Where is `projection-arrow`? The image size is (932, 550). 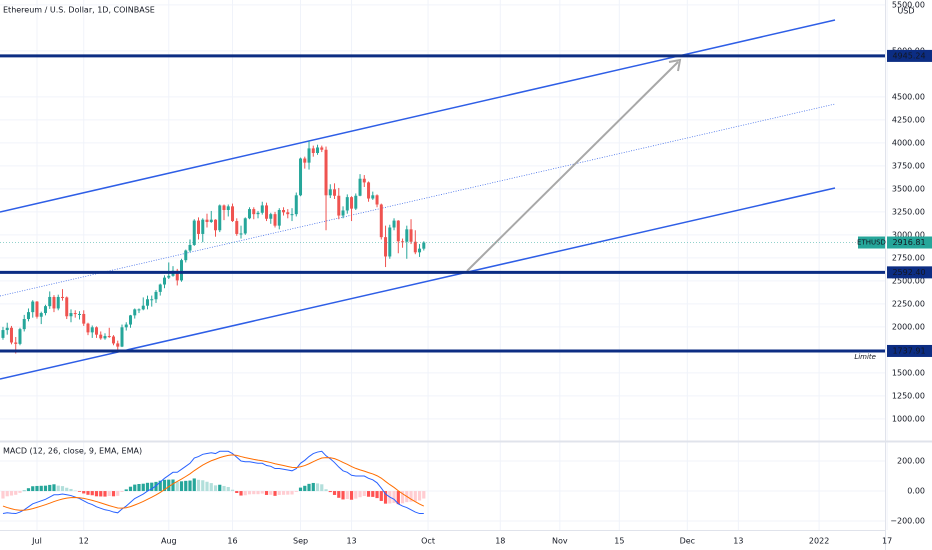 projection-arrow is located at coordinates (572, 166).